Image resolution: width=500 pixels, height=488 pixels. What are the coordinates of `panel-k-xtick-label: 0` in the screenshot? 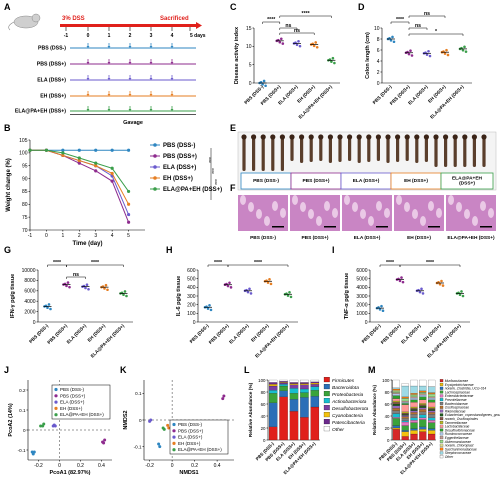 It's located at (172, 466).